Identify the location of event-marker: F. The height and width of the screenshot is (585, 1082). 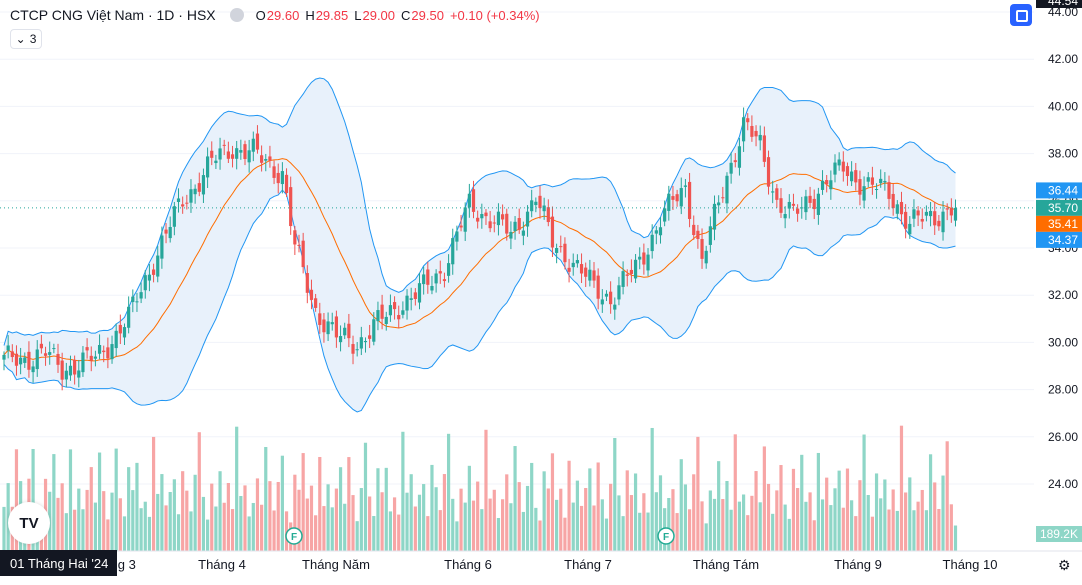
(294, 536).